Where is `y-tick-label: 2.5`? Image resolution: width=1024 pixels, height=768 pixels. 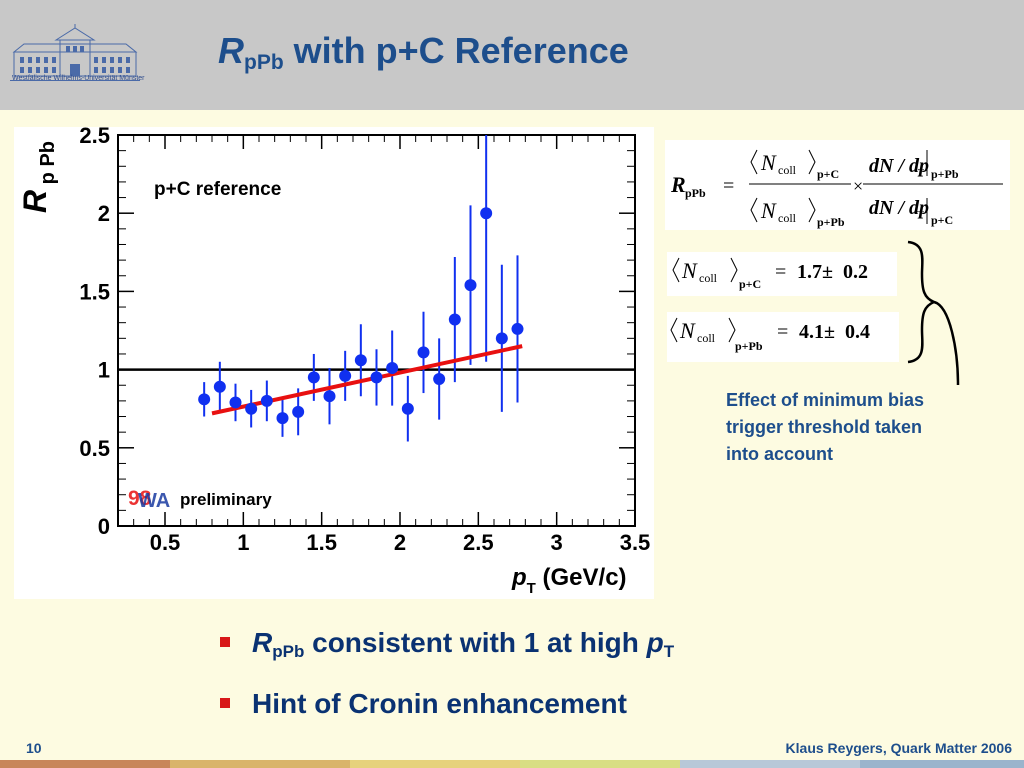 y-tick-label: 2.5 is located at coordinates (94, 137).